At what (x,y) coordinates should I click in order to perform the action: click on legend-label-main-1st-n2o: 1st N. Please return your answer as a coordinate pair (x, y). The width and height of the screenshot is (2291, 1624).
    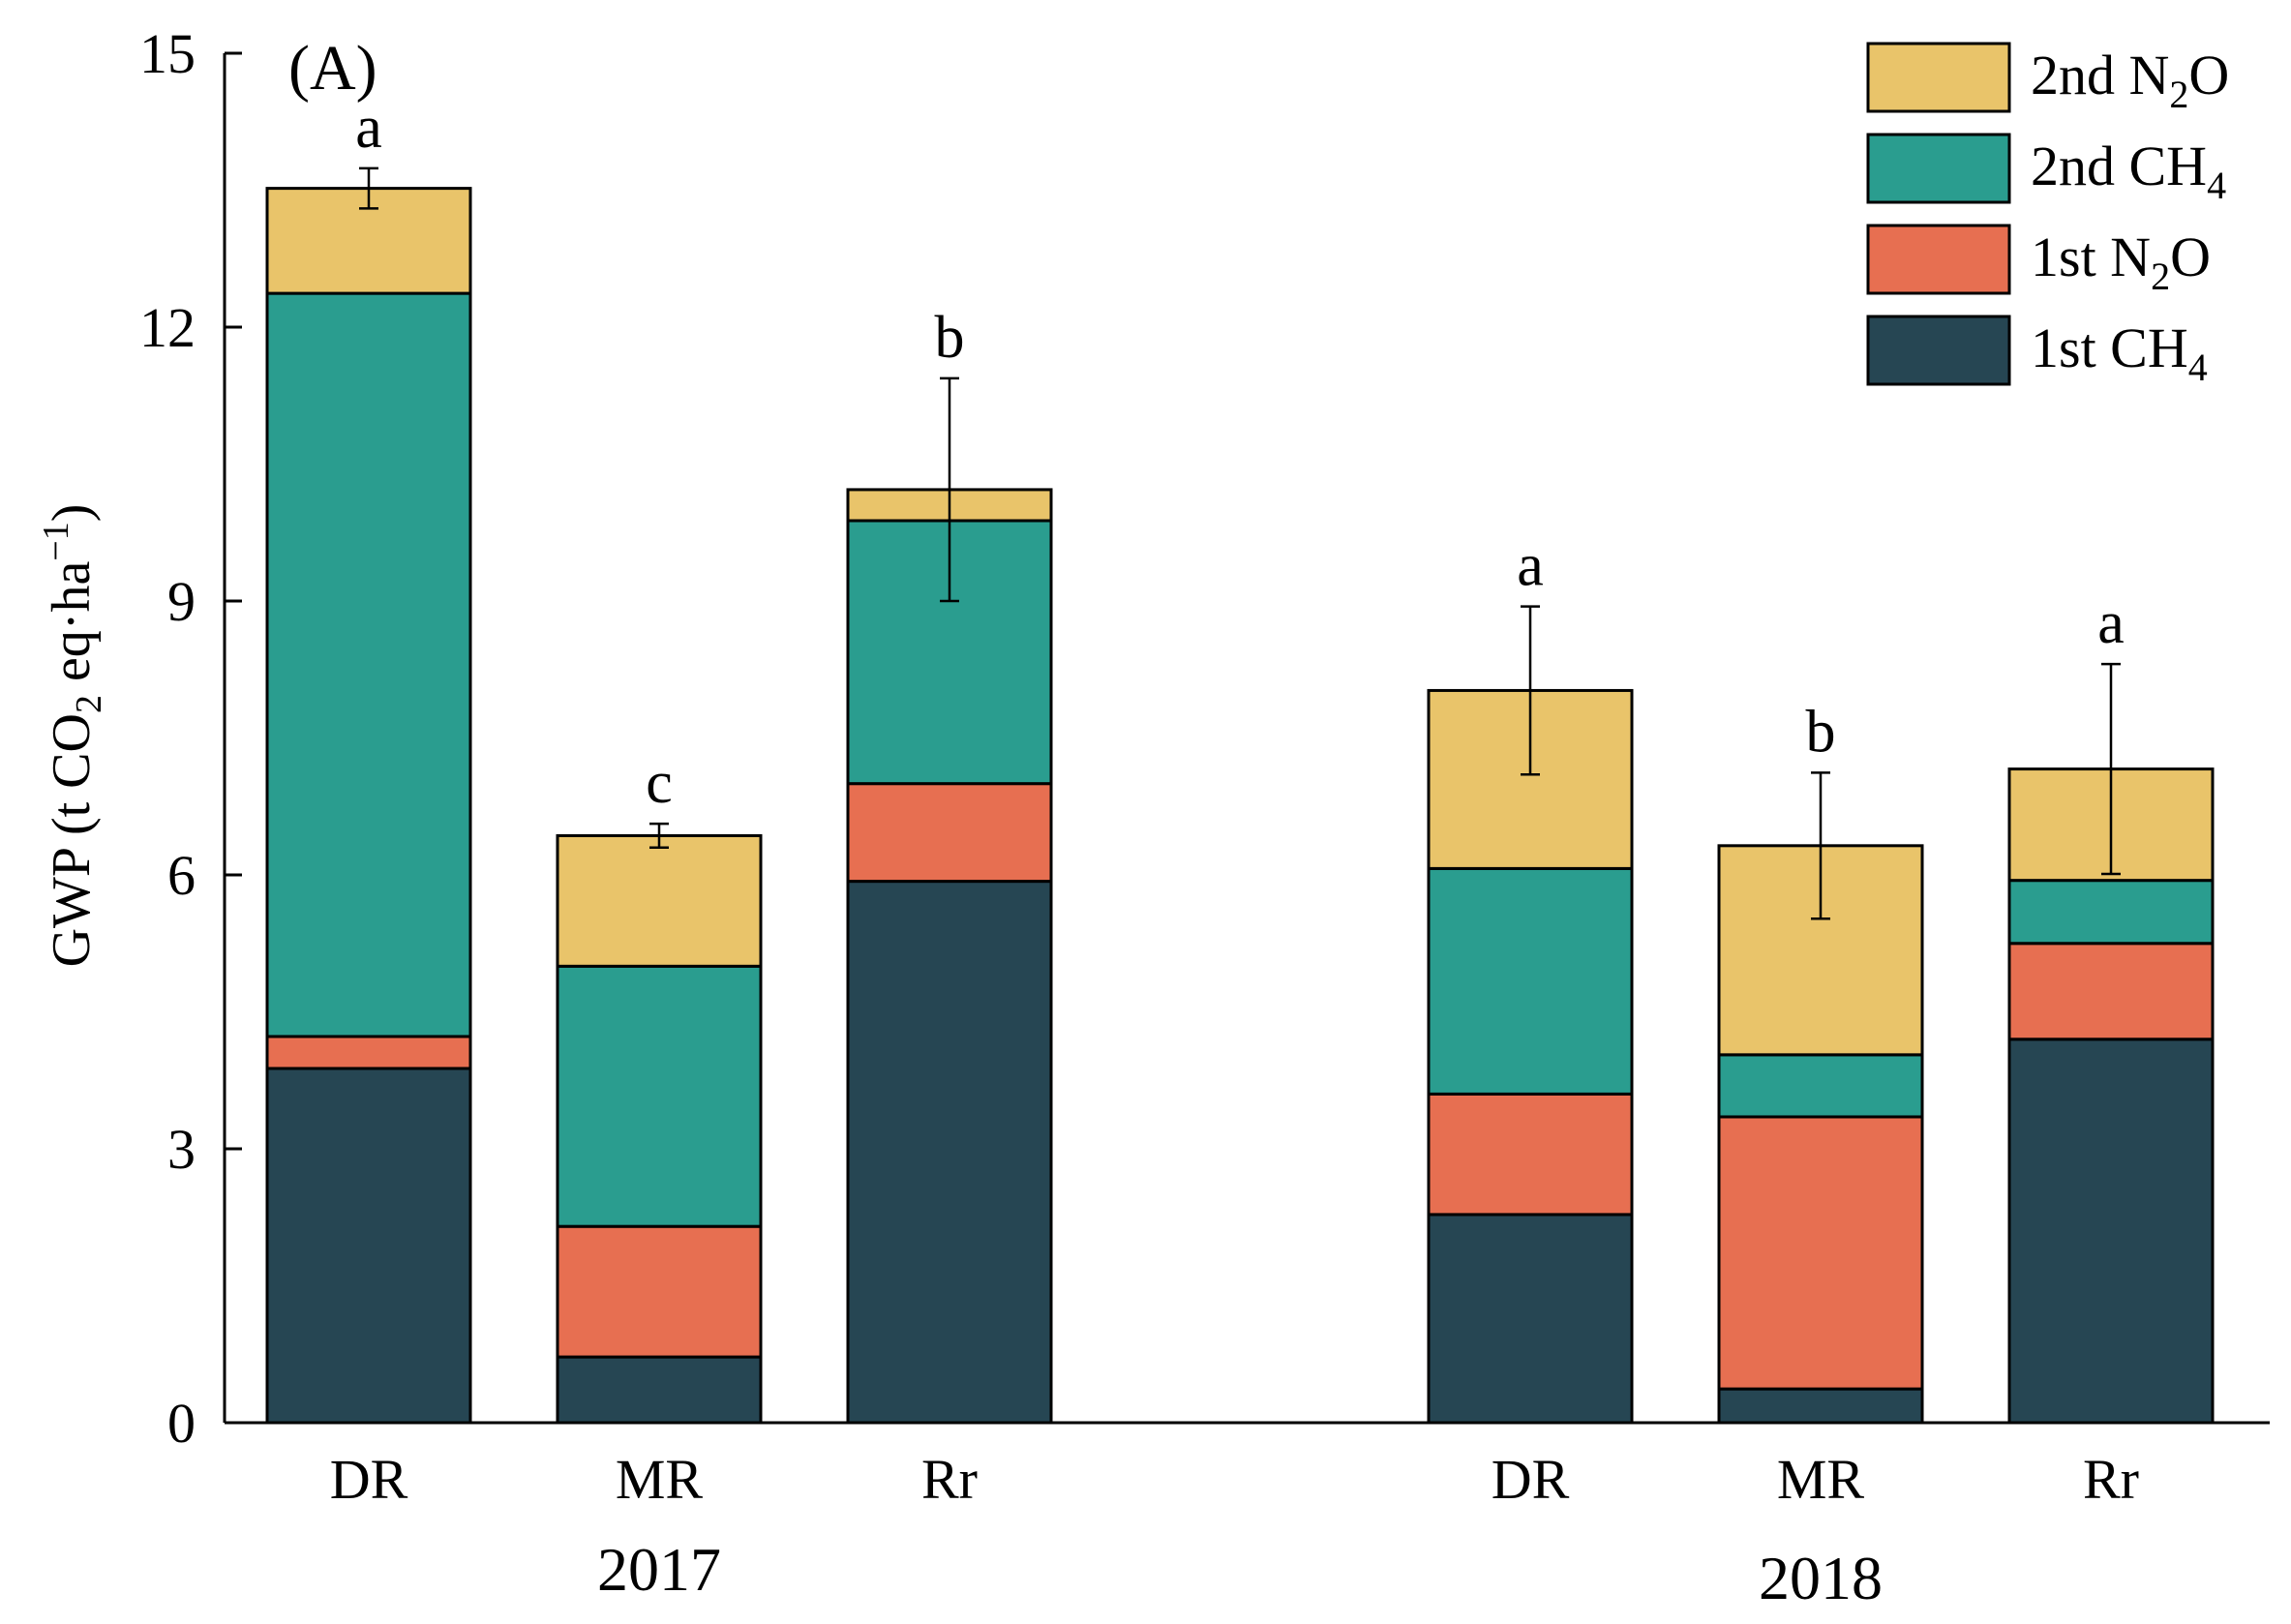
    Looking at the image, I should click on (2091, 257).